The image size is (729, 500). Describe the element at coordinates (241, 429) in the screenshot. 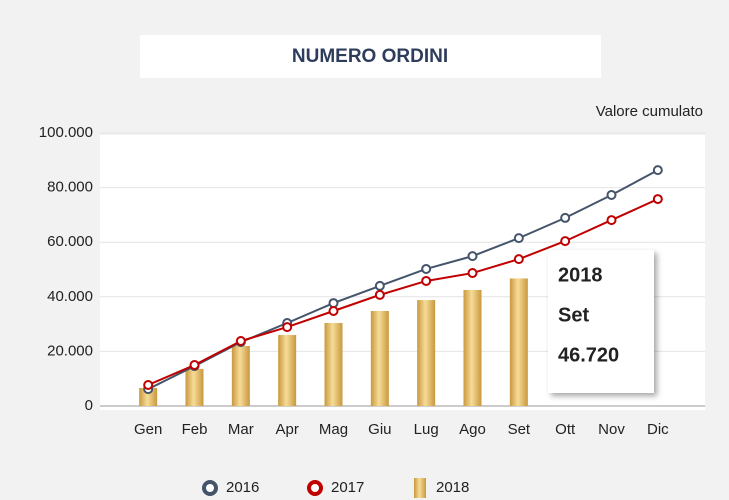

I see `x-tick-label: Mar` at that location.